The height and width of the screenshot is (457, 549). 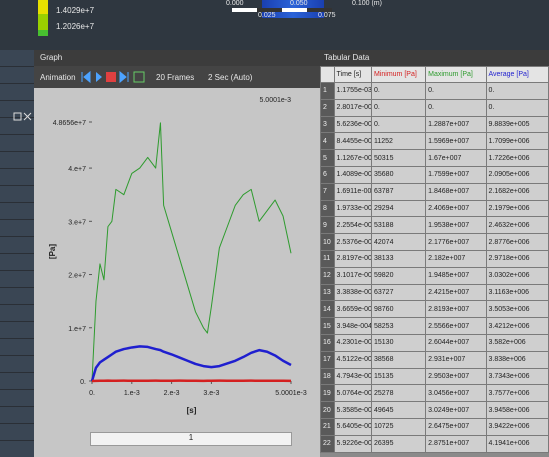 What do you see at coordinates (77, 276) in the screenshot?
I see `y-tick-label: 2.e+7` at bounding box center [77, 276].